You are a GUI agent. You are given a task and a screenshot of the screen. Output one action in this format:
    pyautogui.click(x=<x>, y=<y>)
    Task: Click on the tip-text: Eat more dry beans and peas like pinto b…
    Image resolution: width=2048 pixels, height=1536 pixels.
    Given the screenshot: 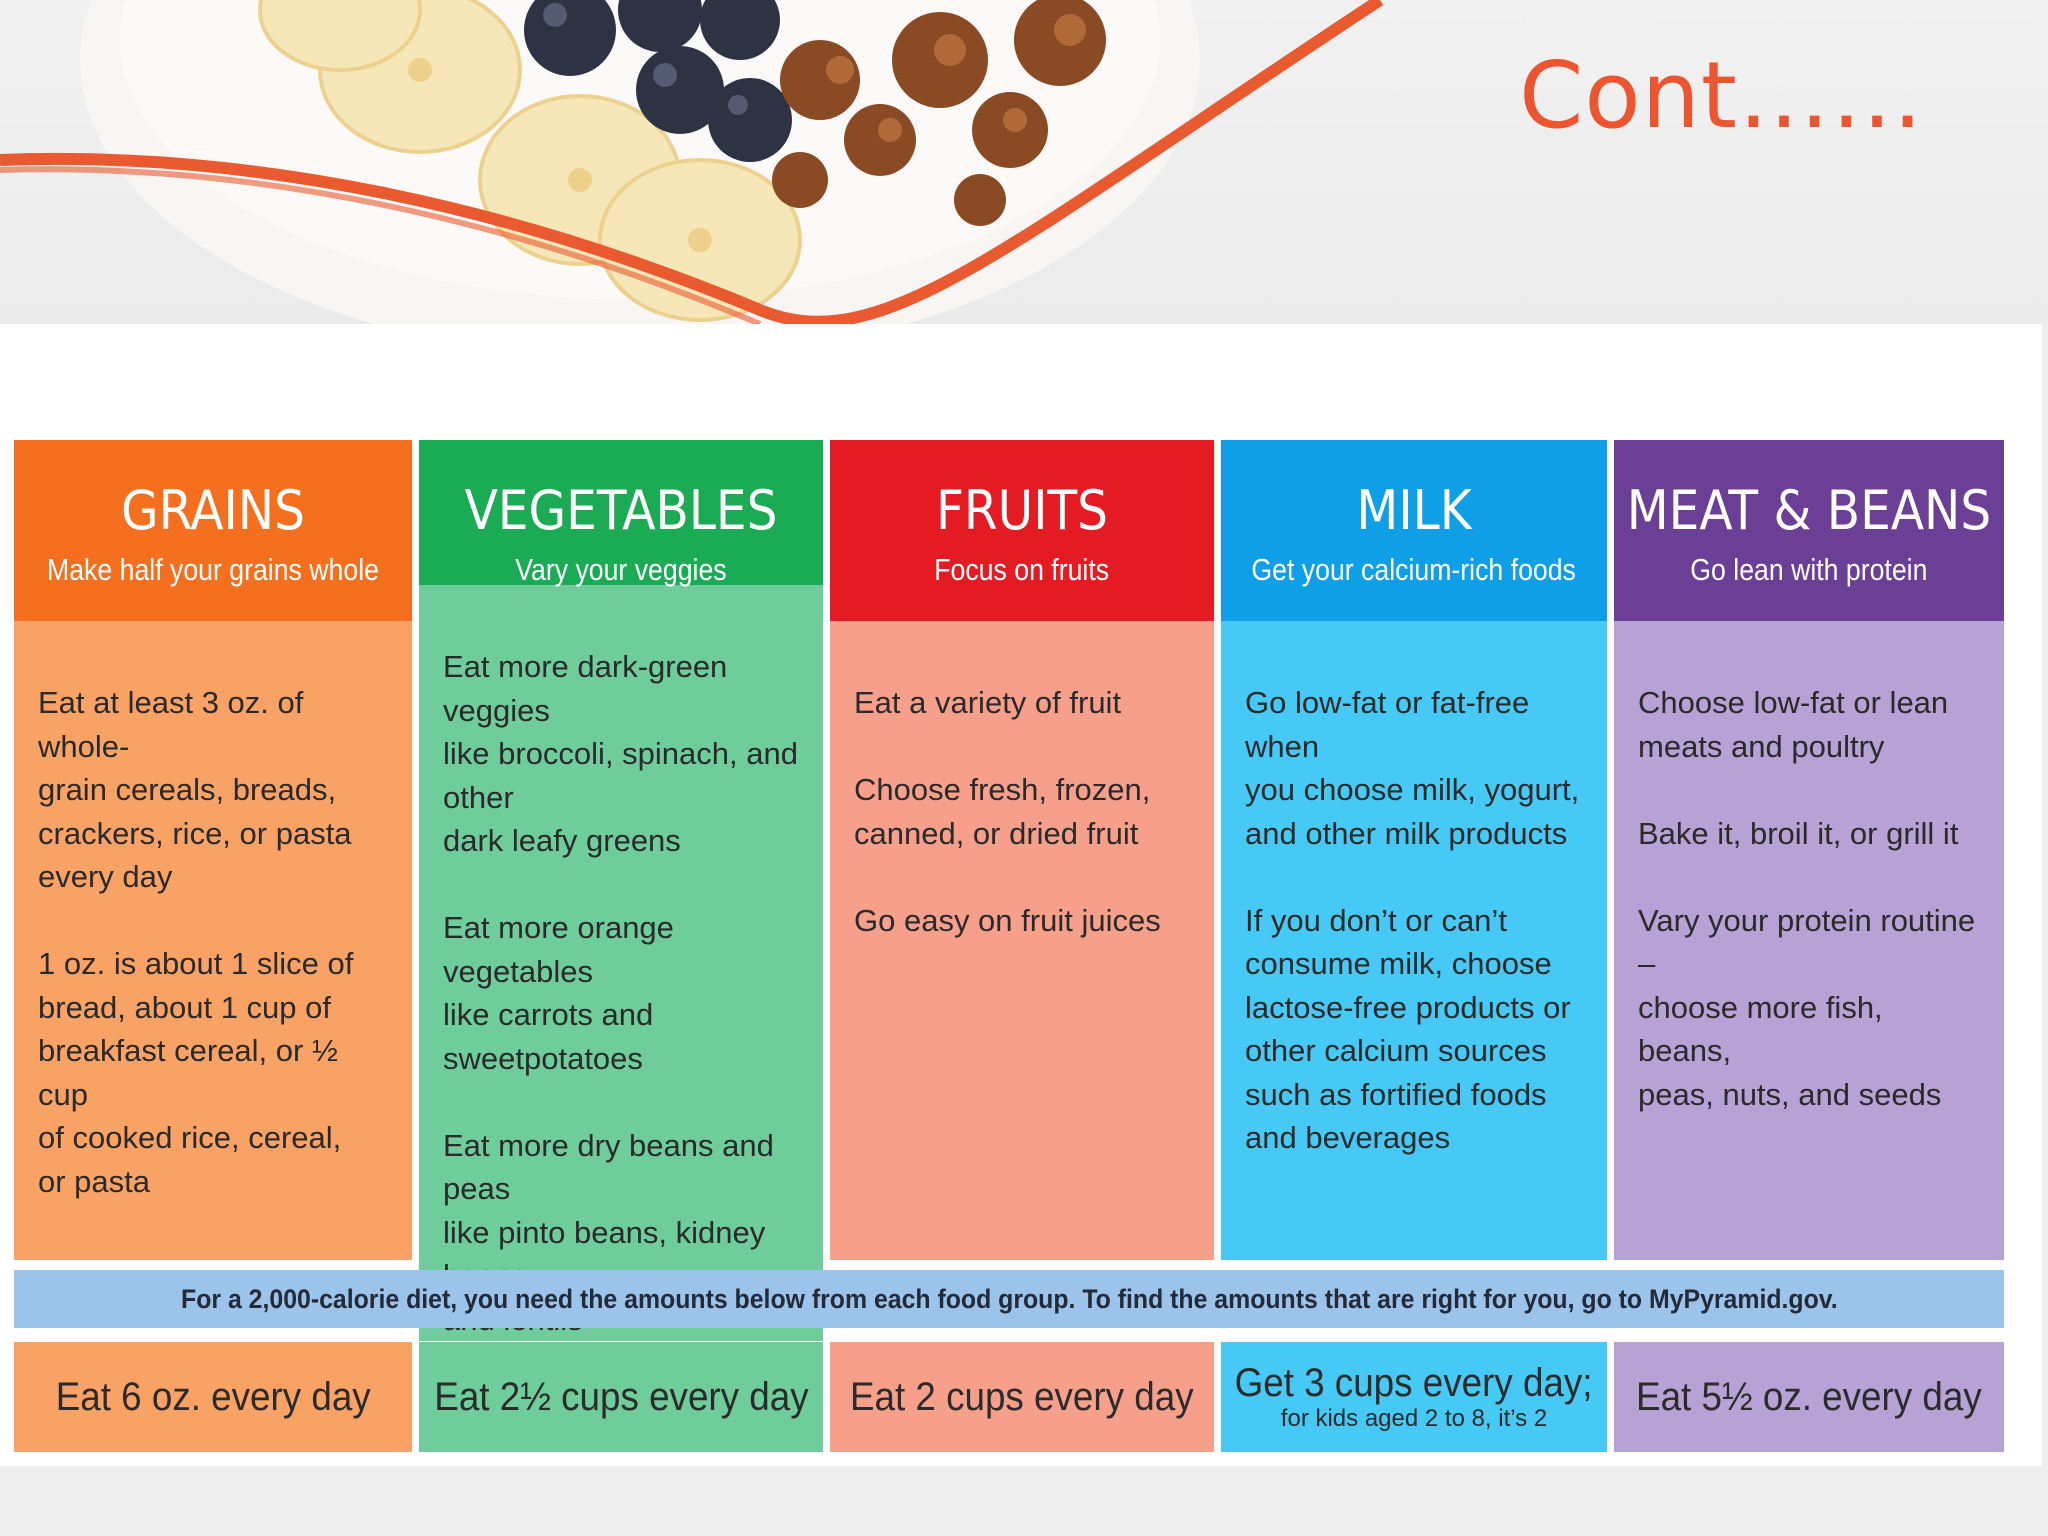 What is the action you would take?
    pyautogui.click(x=608, y=1232)
    